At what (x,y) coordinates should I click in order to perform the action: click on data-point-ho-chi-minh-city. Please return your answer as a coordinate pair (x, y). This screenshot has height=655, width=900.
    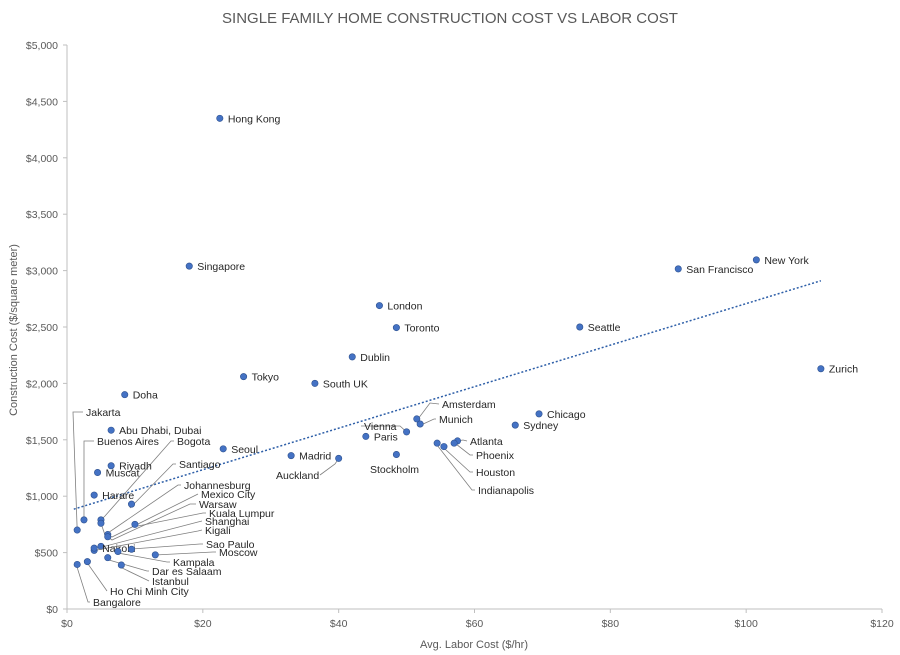
    Looking at the image, I should click on (87, 562).